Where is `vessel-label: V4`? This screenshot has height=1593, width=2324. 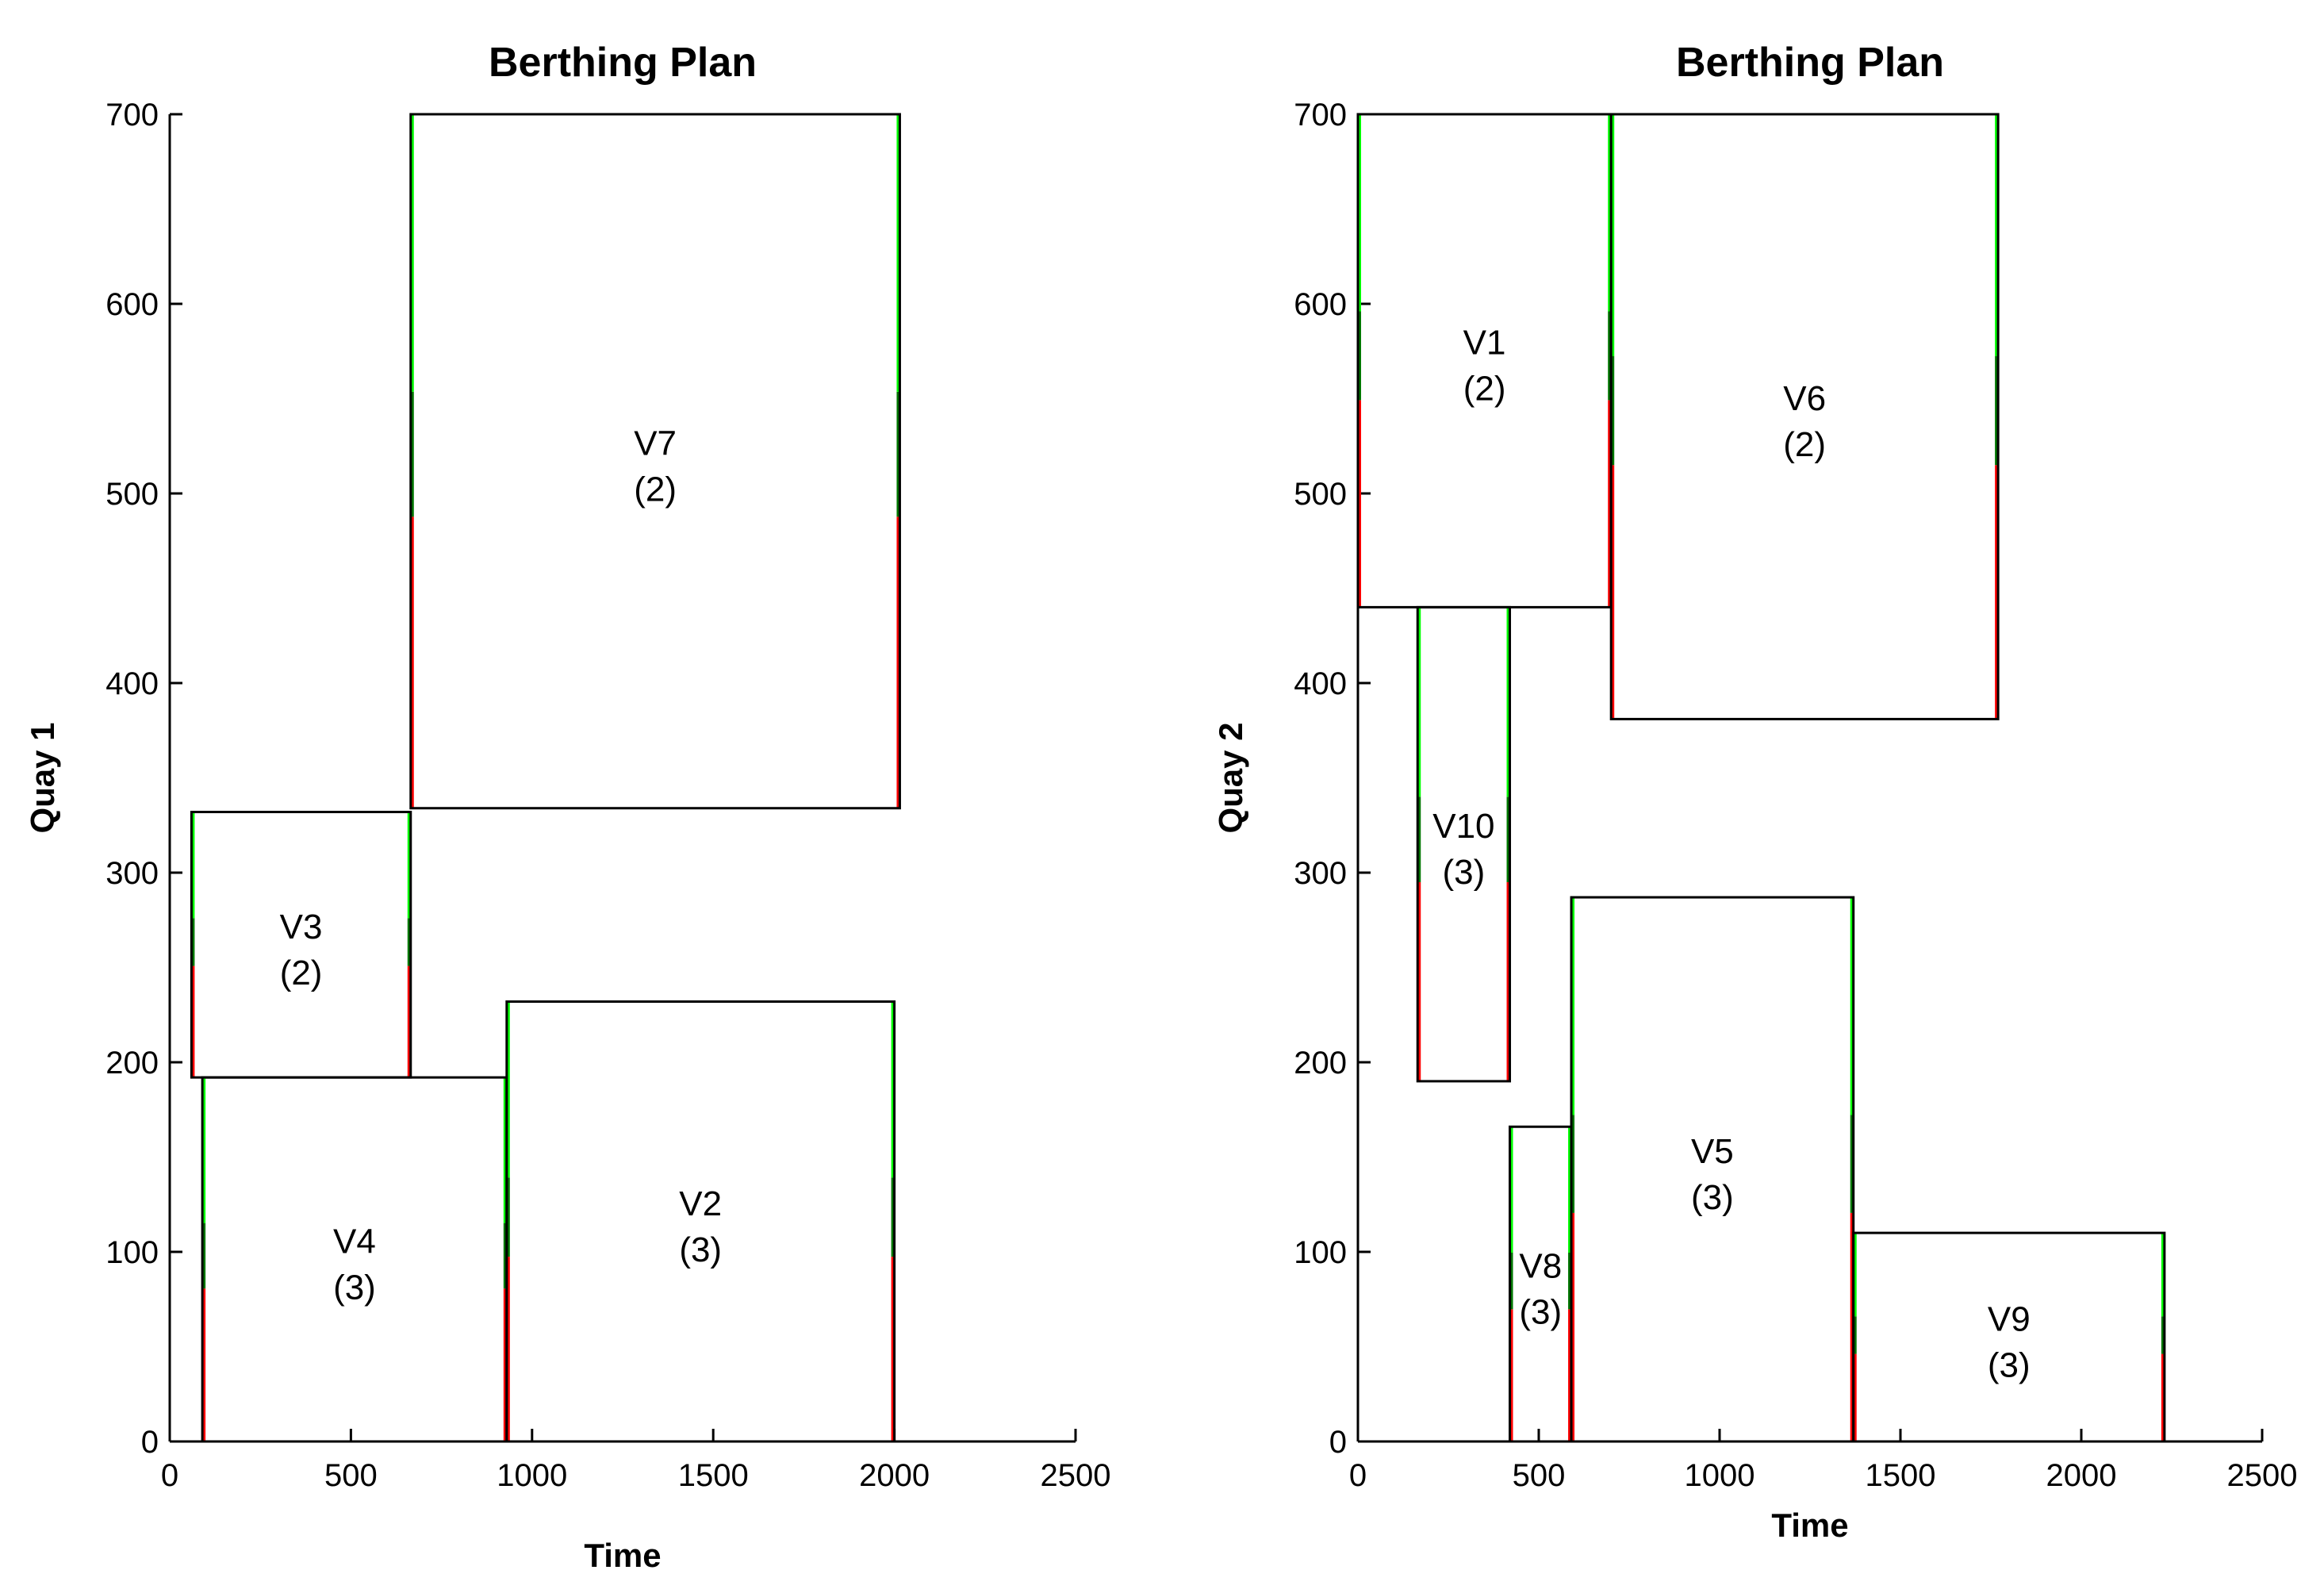
vessel-label: V4 is located at coordinates (355, 1242).